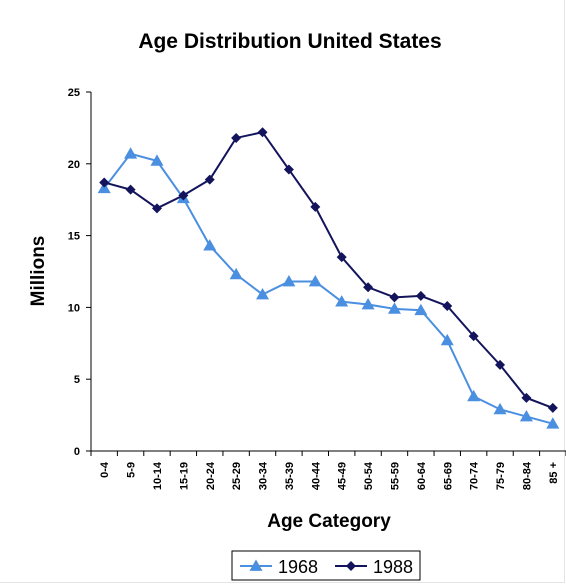  I want to click on x-tick-label: 45-49, so click(343, 476).